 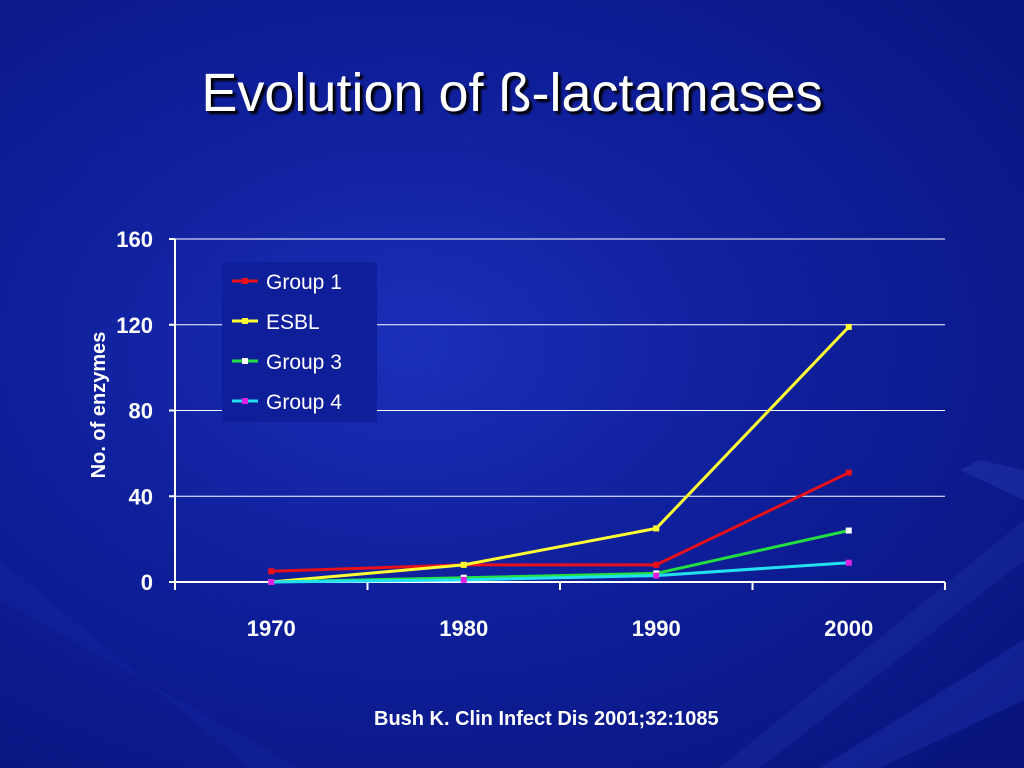 What do you see at coordinates (848, 628) in the screenshot?
I see `x-tick-label: 2000` at bounding box center [848, 628].